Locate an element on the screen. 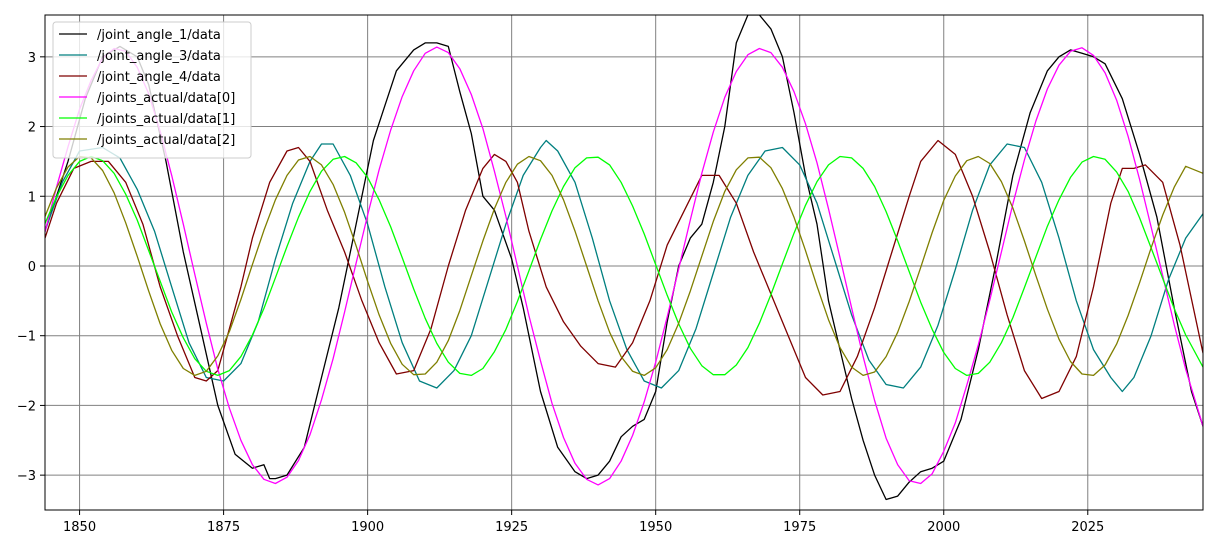 The height and width of the screenshot is (550, 1218). legend-label: /joints_actual/data[1] is located at coordinates (166, 119).